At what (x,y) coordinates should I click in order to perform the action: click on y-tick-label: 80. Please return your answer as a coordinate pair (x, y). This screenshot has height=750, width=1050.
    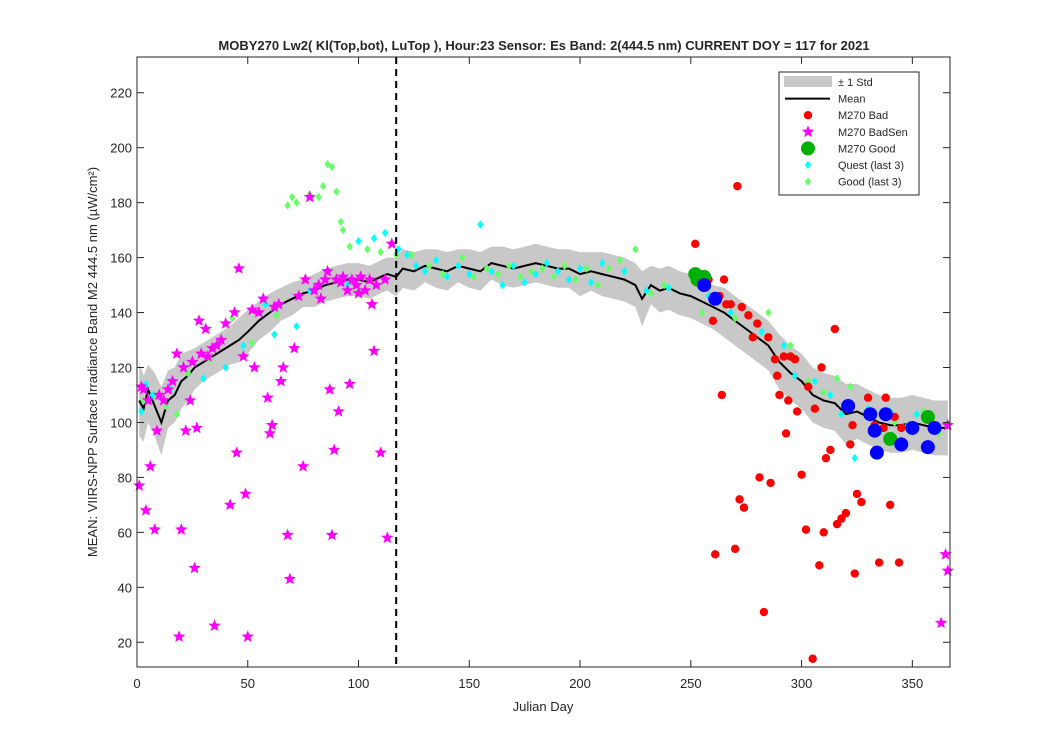
    Looking at the image, I should click on (125, 477).